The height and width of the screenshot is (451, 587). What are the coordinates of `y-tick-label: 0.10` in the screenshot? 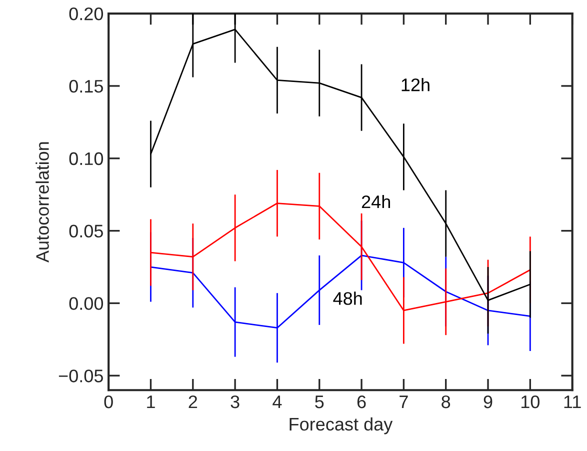 It's located at (86, 159).